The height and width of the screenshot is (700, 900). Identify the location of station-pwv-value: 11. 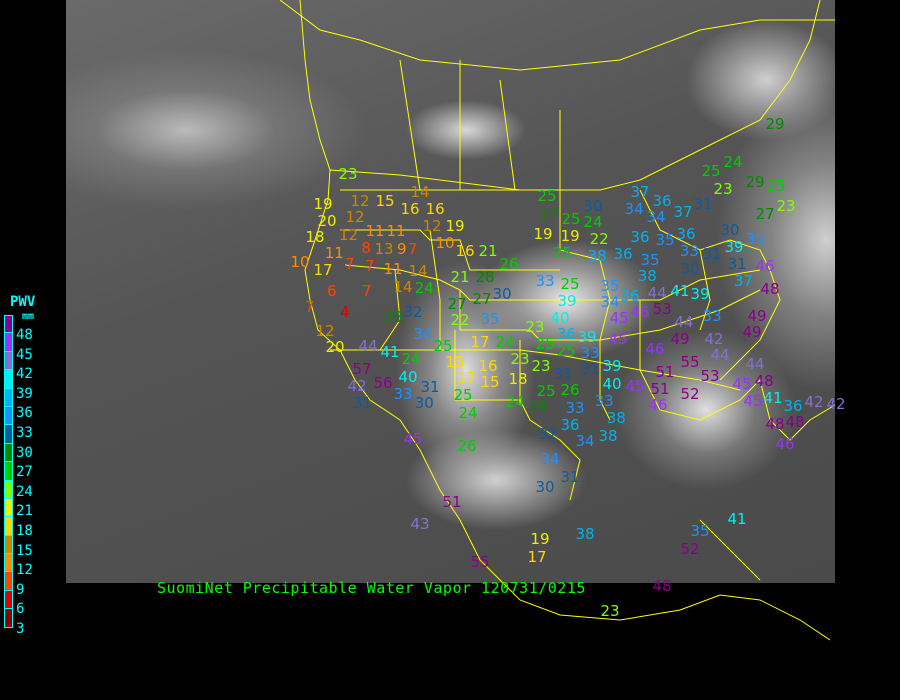
(396, 231).